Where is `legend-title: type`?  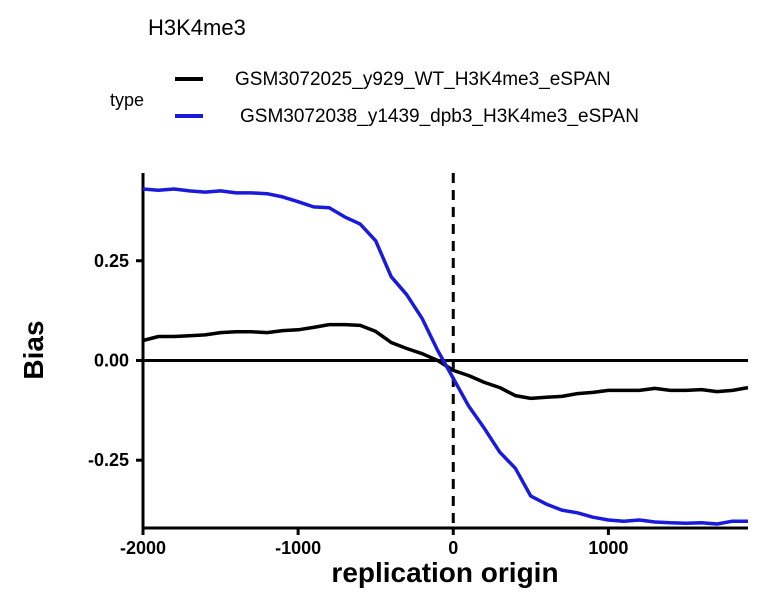 legend-title: type is located at coordinates (127, 100).